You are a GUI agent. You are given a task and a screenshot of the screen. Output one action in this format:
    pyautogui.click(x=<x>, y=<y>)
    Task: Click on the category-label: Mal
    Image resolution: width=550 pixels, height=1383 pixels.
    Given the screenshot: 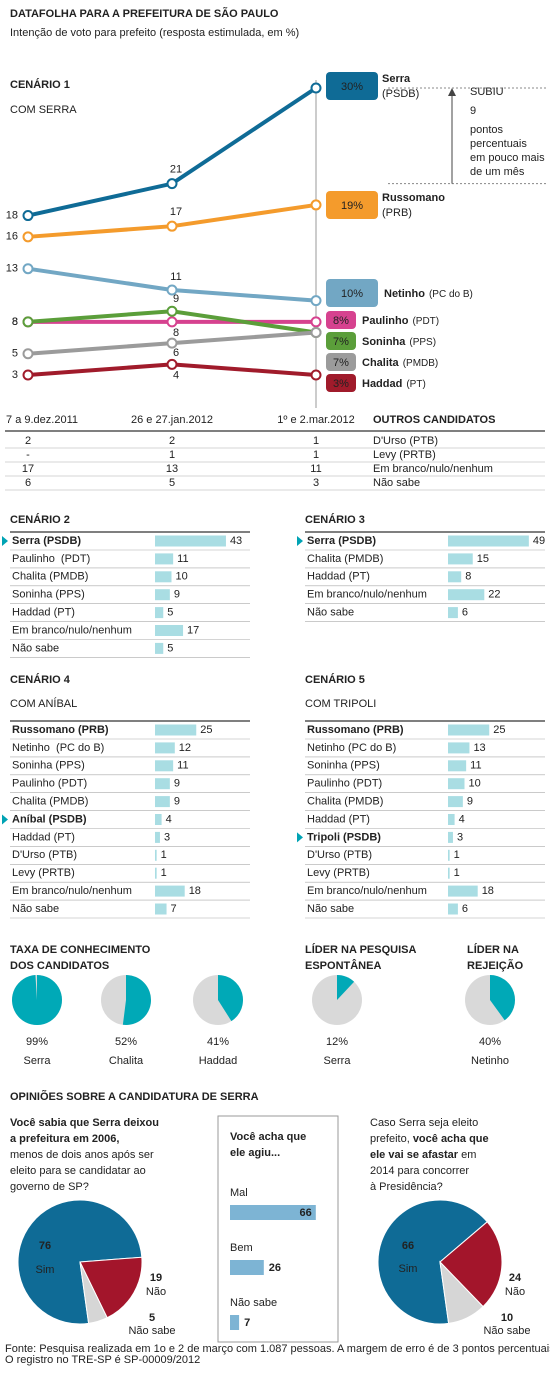 What is the action you would take?
    pyautogui.click(x=239, y=1193)
    